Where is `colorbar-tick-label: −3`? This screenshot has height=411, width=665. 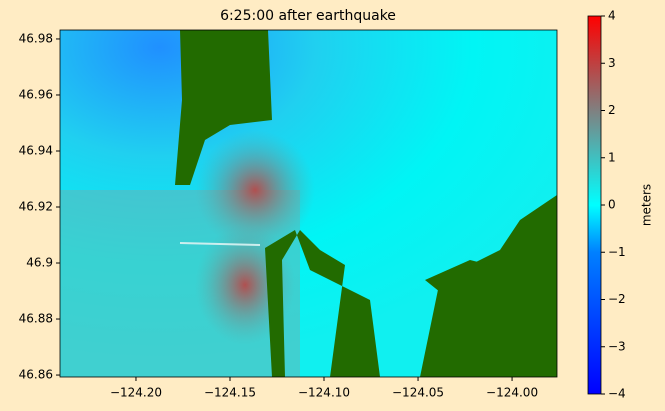 colorbar-tick-label: −3 is located at coordinates (617, 346).